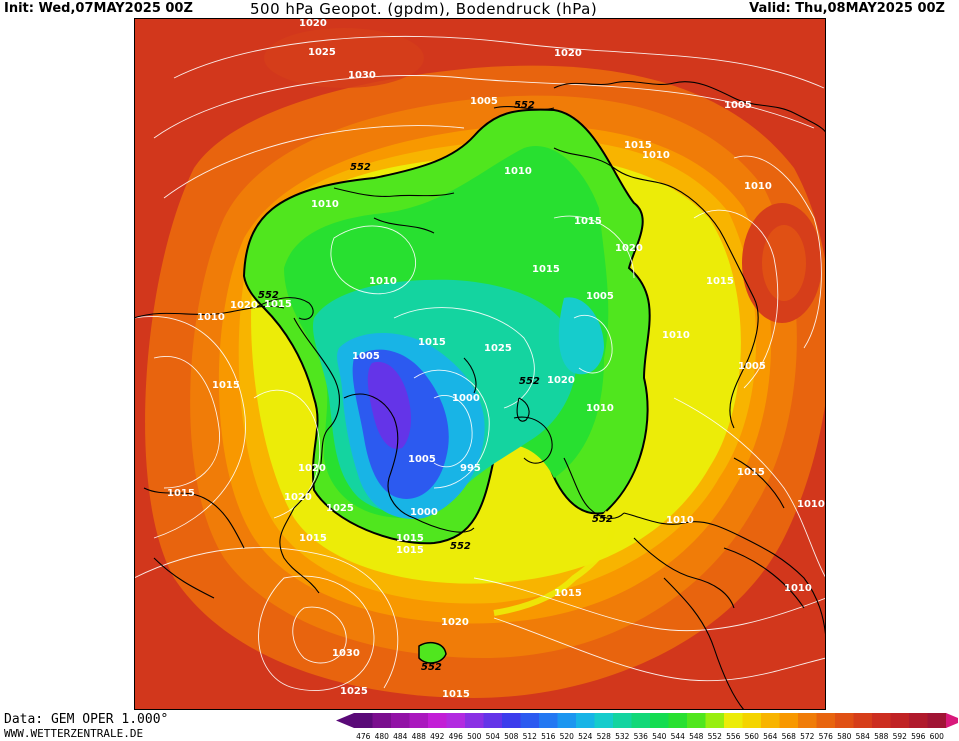 The width and height of the screenshot is (959, 741). Describe the element at coordinates (622, 736) in the screenshot. I see `legend-value-label: 532` at that location.